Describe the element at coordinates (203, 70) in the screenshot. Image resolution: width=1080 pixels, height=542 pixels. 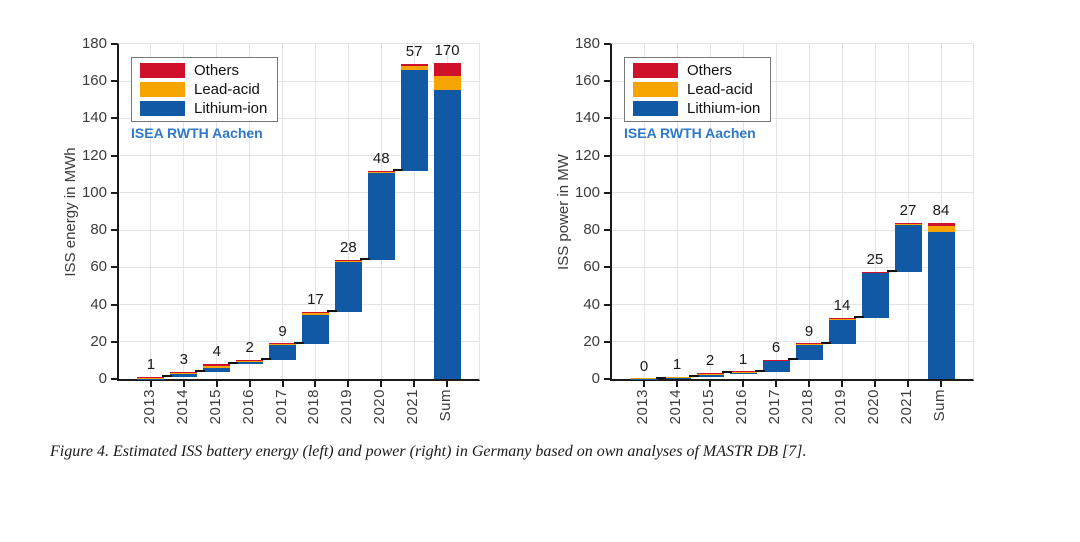
I see `legend-item-others: Others` at that location.